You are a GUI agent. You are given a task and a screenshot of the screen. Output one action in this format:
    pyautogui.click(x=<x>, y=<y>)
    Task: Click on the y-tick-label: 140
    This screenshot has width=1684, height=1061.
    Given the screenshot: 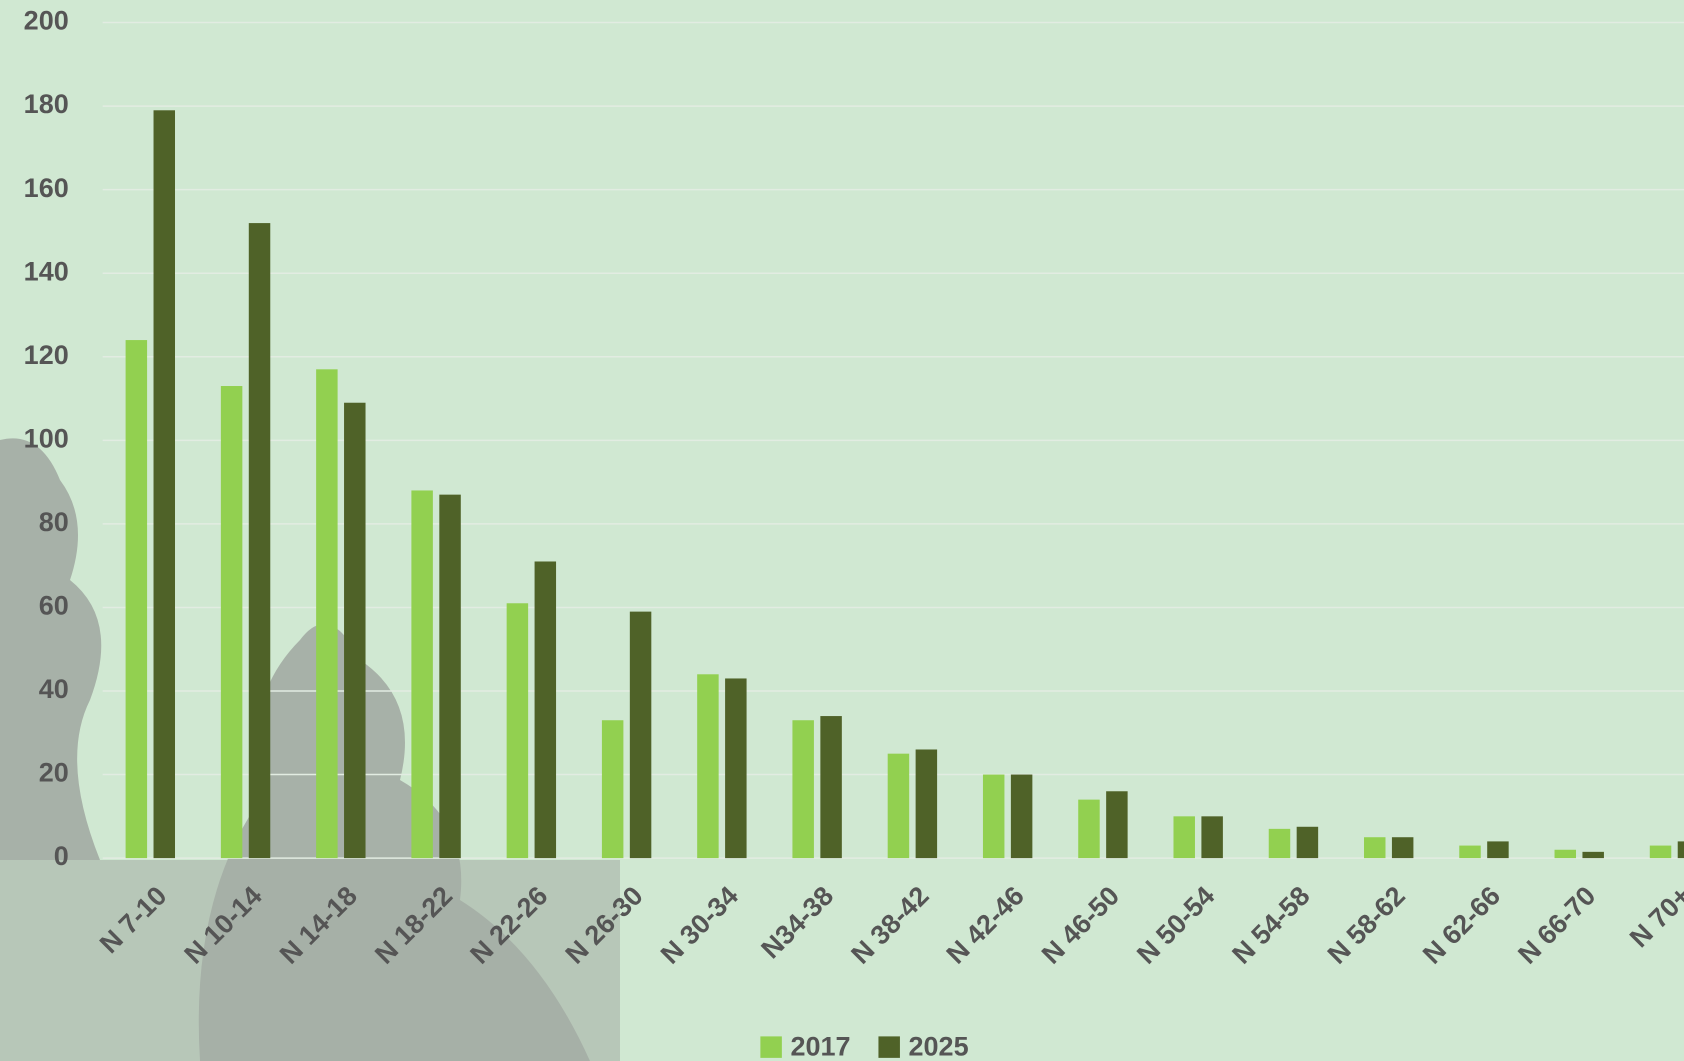 What is the action you would take?
    pyautogui.click(x=46, y=271)
    